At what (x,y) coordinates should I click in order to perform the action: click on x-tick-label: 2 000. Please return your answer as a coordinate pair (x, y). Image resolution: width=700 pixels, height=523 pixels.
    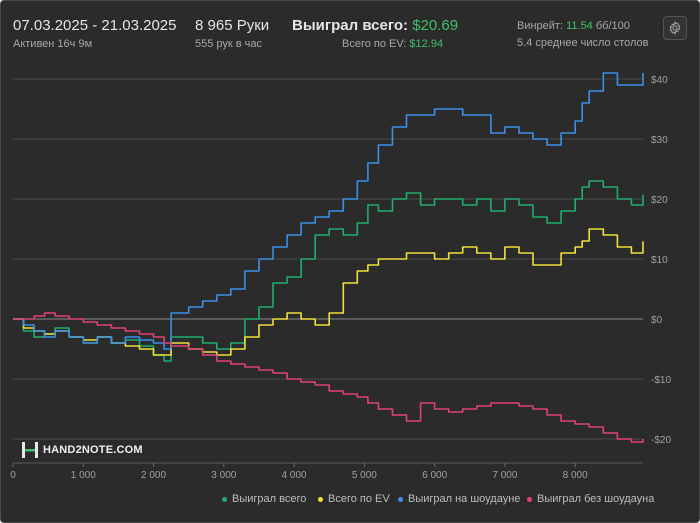
    Looking at the image, I should click on (153, 475).